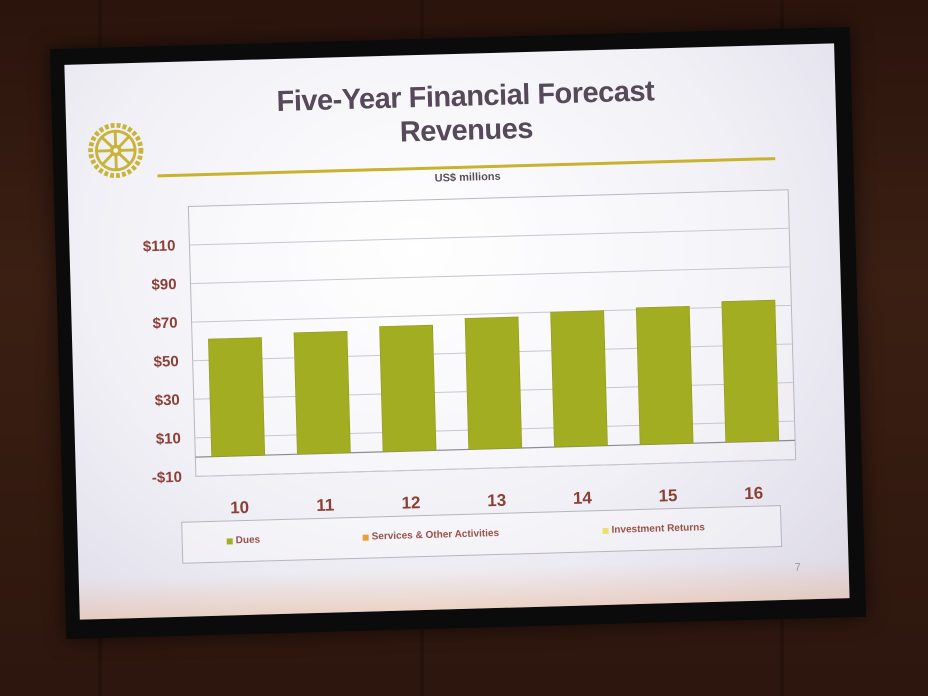  What do you see at coordinates (168, 439) in the screenshot?
I see `y-tick-label: $10` at bounding box center [168, 439].